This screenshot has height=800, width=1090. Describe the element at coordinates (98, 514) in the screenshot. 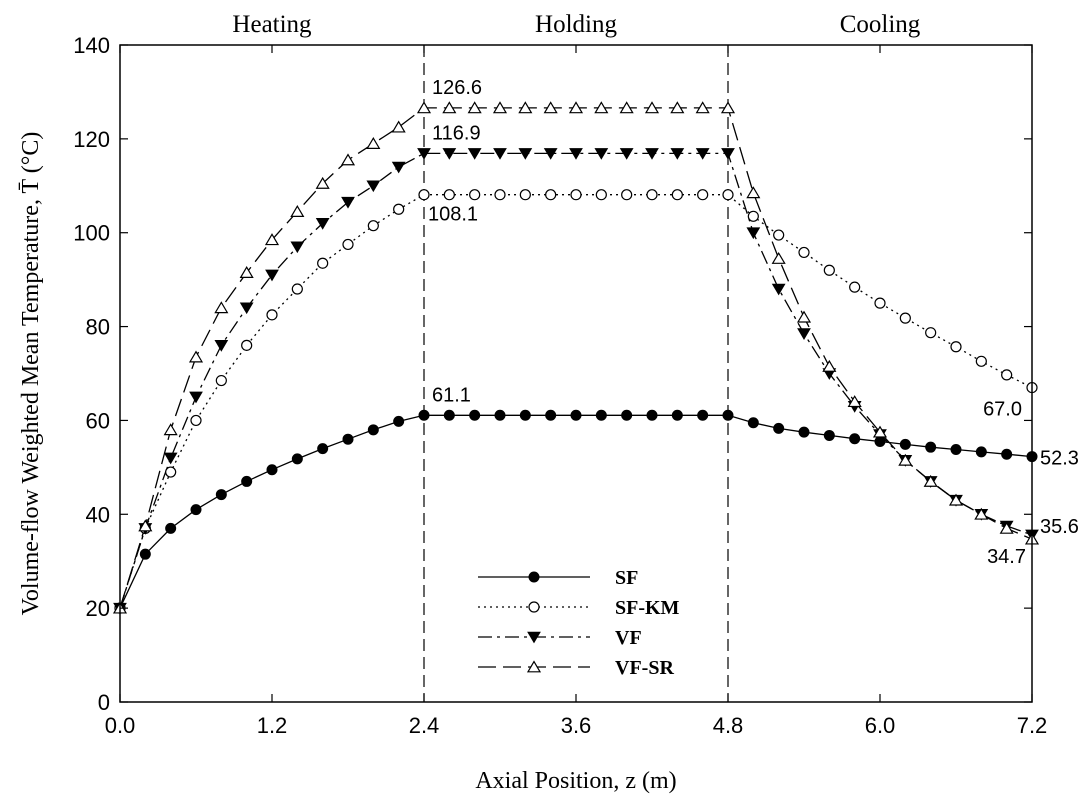

I see `y-tick-label: 40` at that location.